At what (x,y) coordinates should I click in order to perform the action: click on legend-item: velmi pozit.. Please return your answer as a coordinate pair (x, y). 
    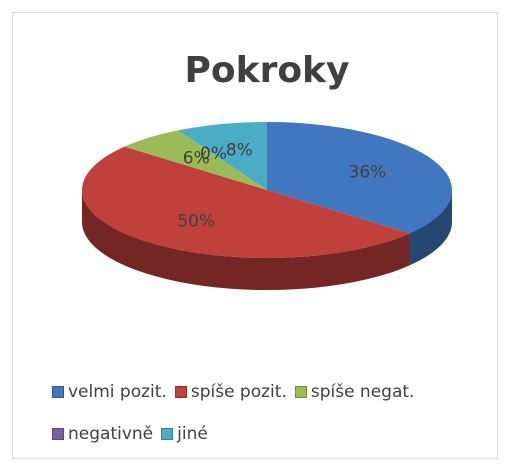
    Looking at the image, I should click on (109, 392).